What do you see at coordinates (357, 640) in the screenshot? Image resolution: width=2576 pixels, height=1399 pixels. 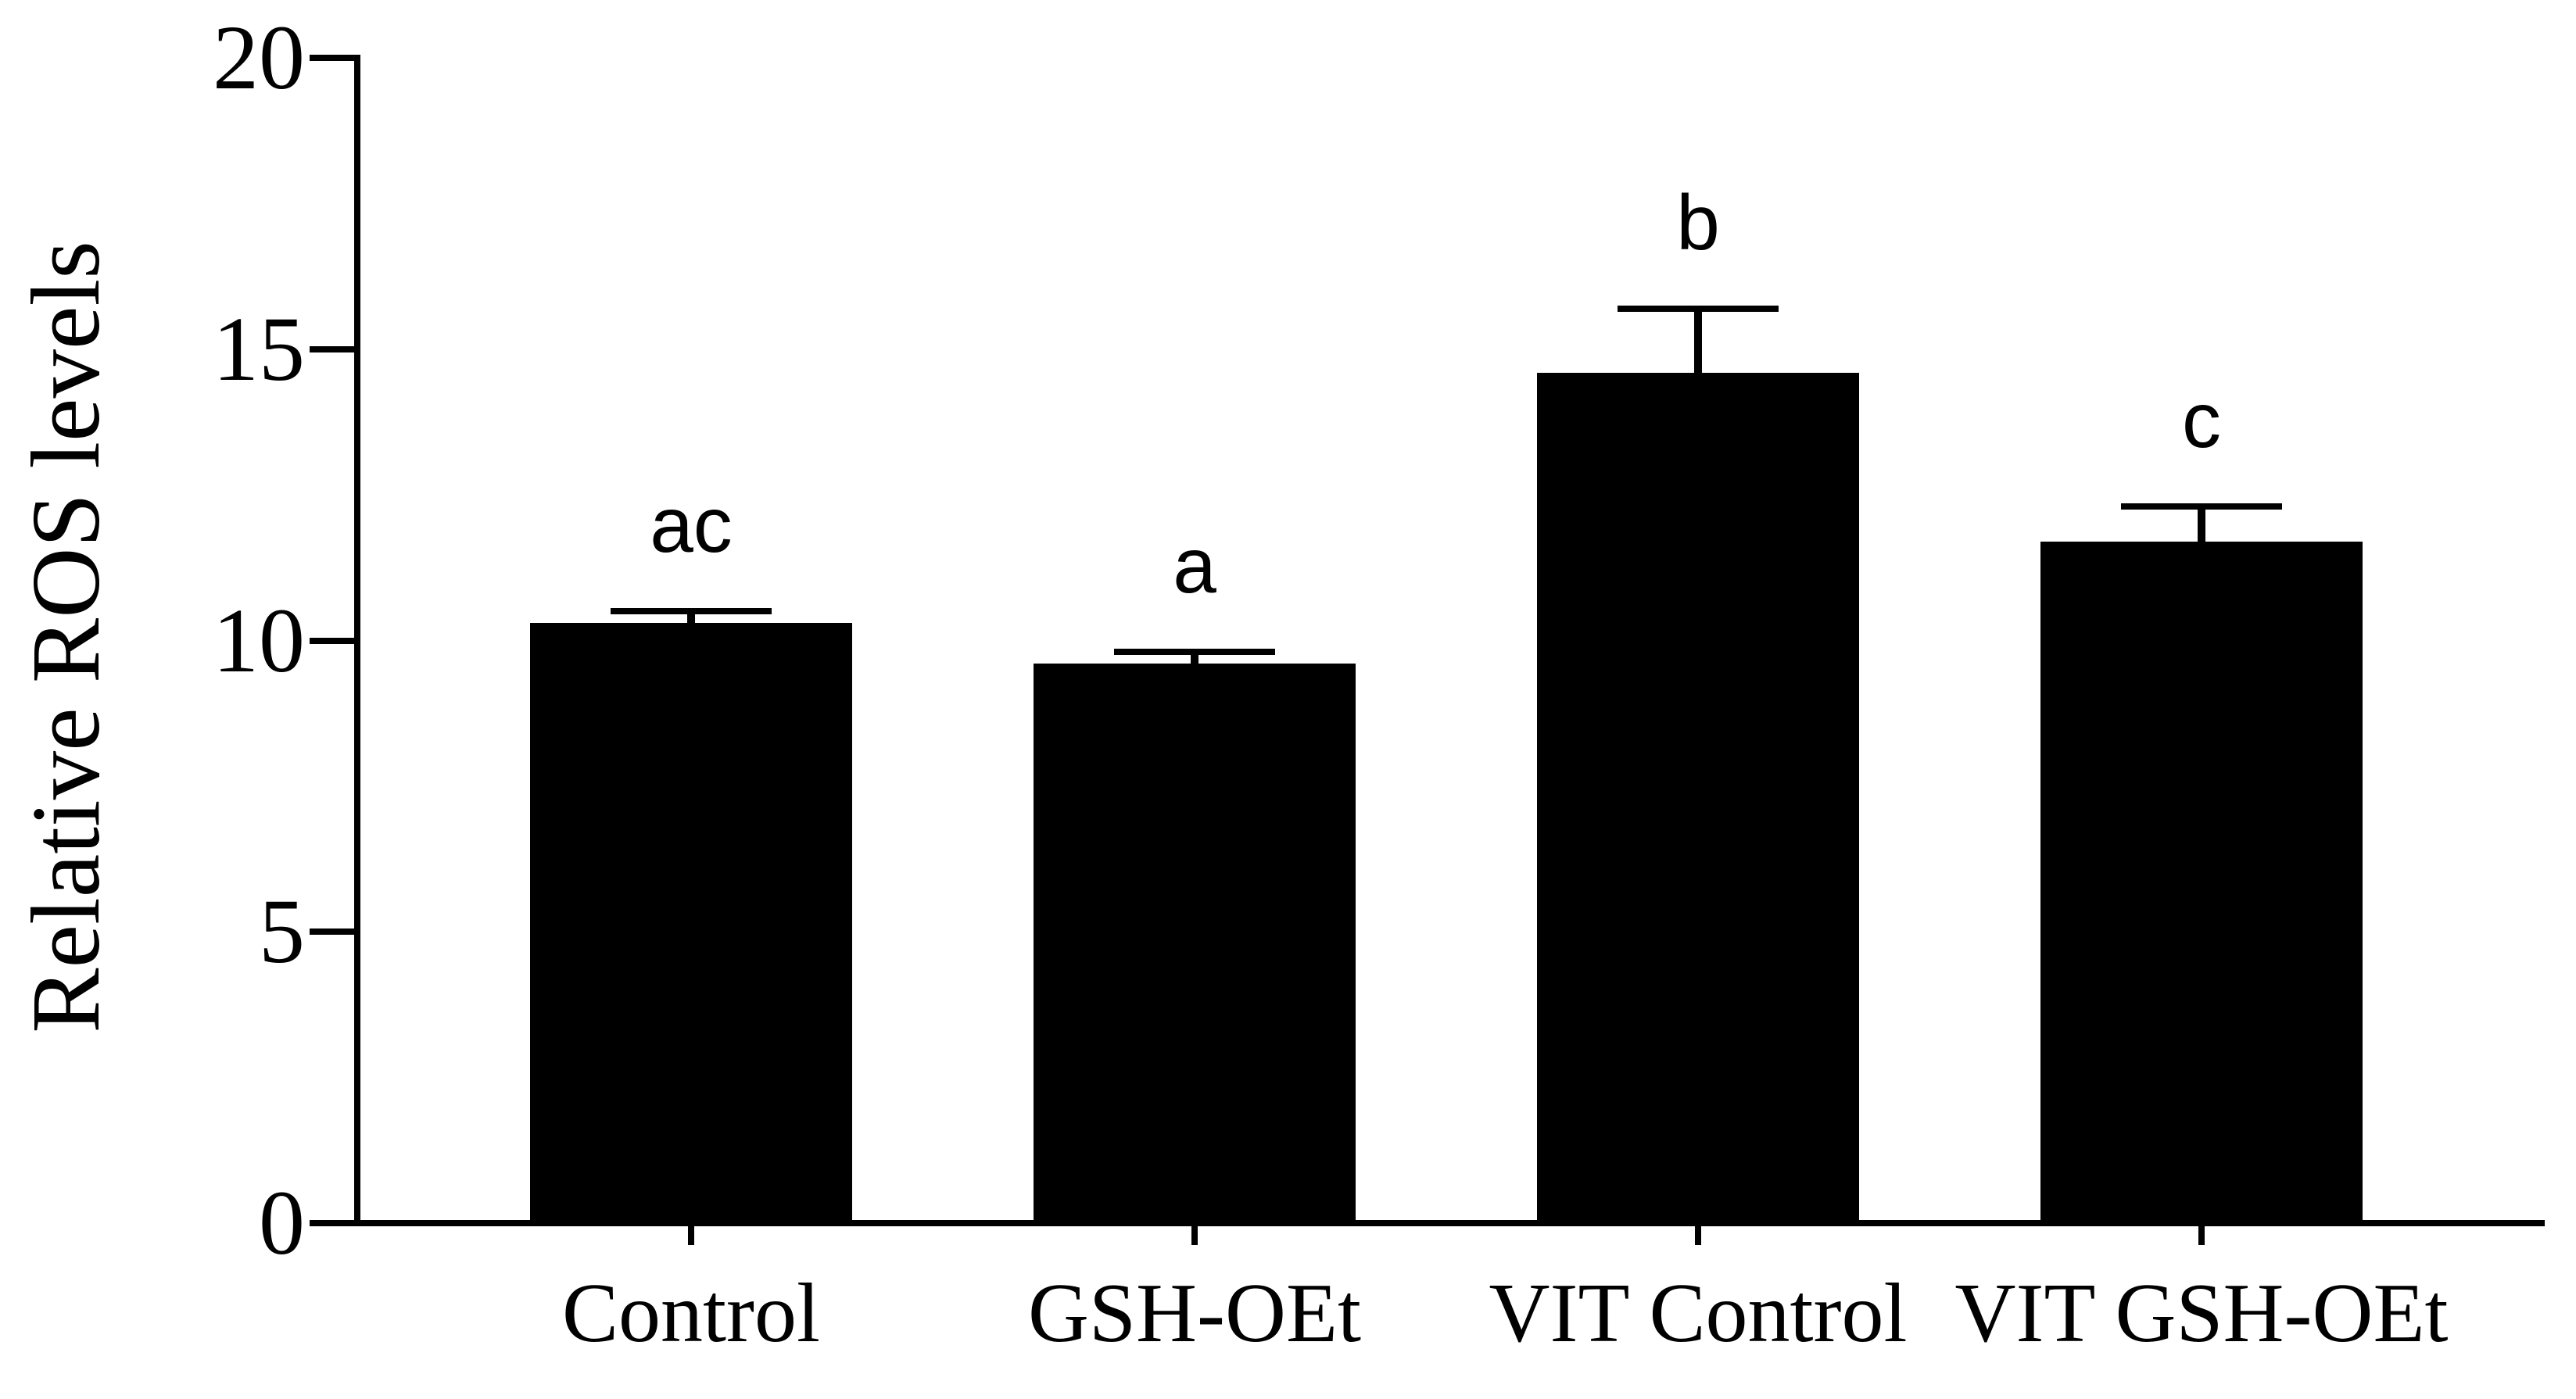 I see `y-axis-line` at bounding box center [357, 640].